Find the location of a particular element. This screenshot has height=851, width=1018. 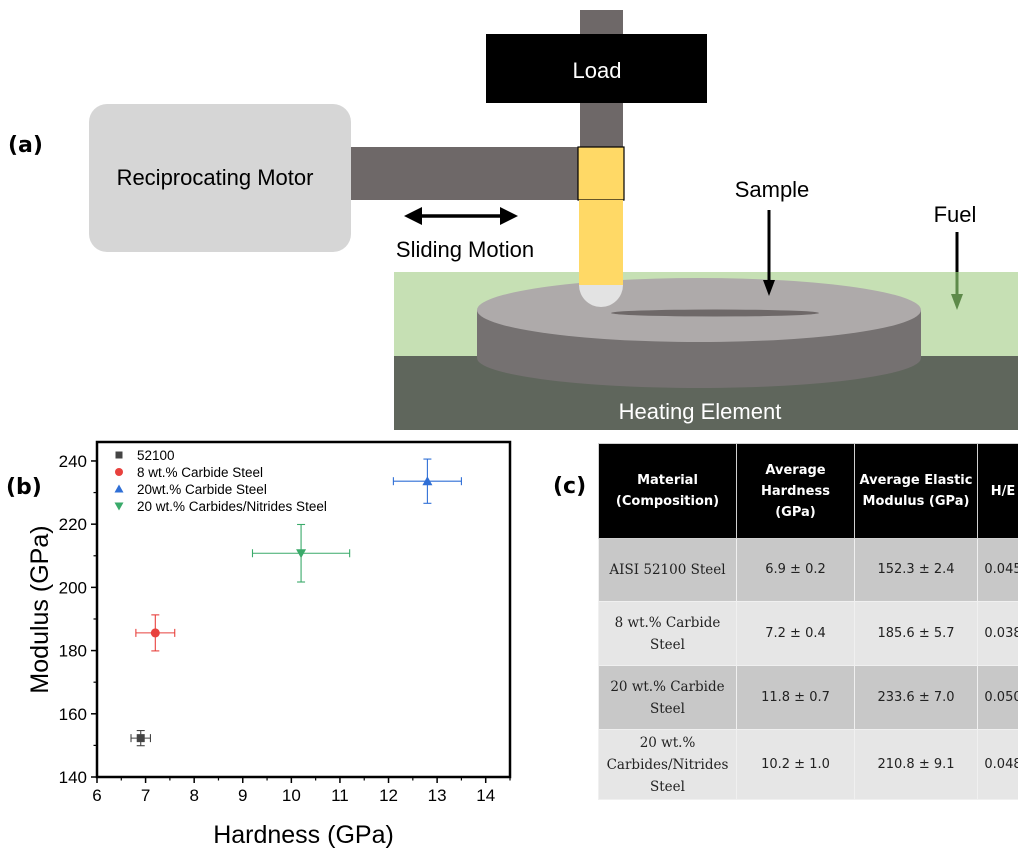

load-label: Load is located at coordinates (597, 70).